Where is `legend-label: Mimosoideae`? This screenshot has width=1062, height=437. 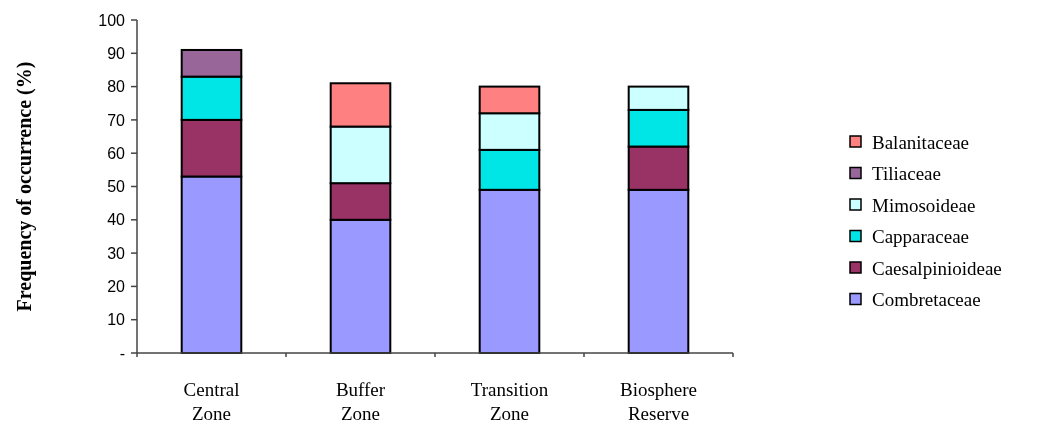 legend-label: Mimosoideae is located at coordinates (924, 205).